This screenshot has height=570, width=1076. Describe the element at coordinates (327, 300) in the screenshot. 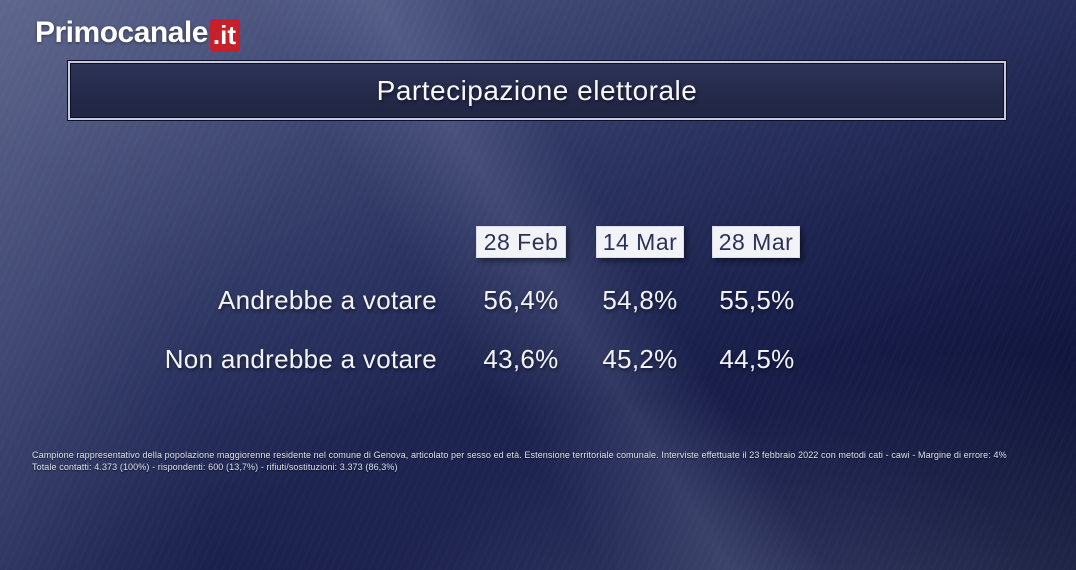

I see `row-label: Andrebbe a votare` at that location.